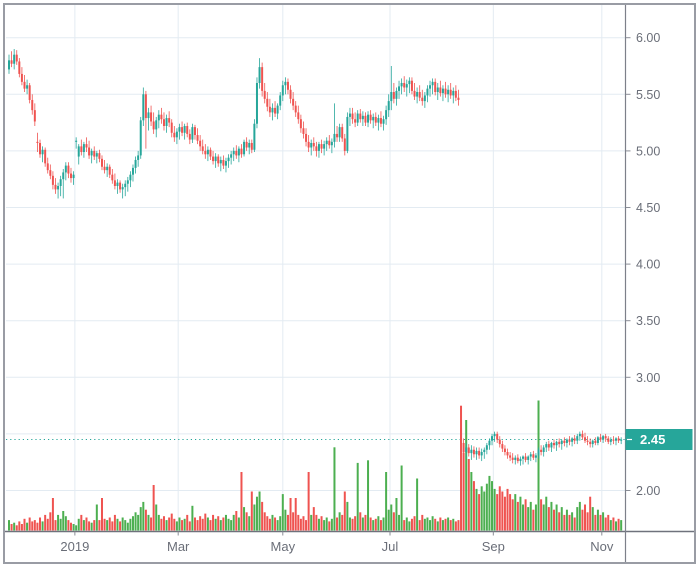 Image resolution: width=699 pixels, height=567 pixels. What do you see at coordinates (648, 491) in the screenshot?
I see `price-tick-label: 2.00` at bounding box center [648, 491].